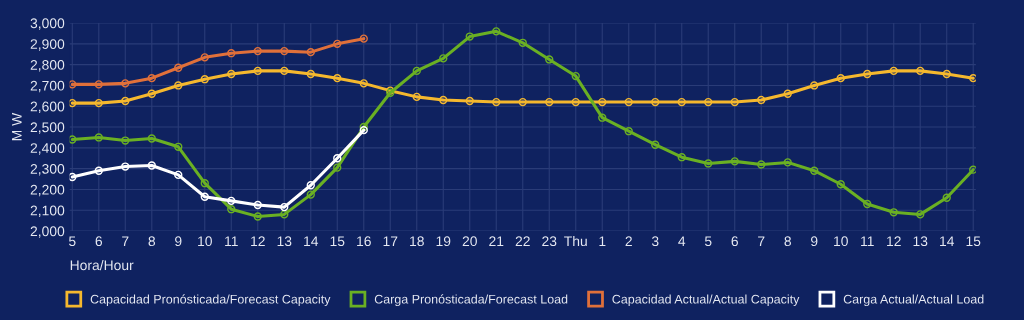  What do you see at coordinates (628, 241) in the screenshot?
I see `x-tick-label: 2` at bounding box center [628, 241].